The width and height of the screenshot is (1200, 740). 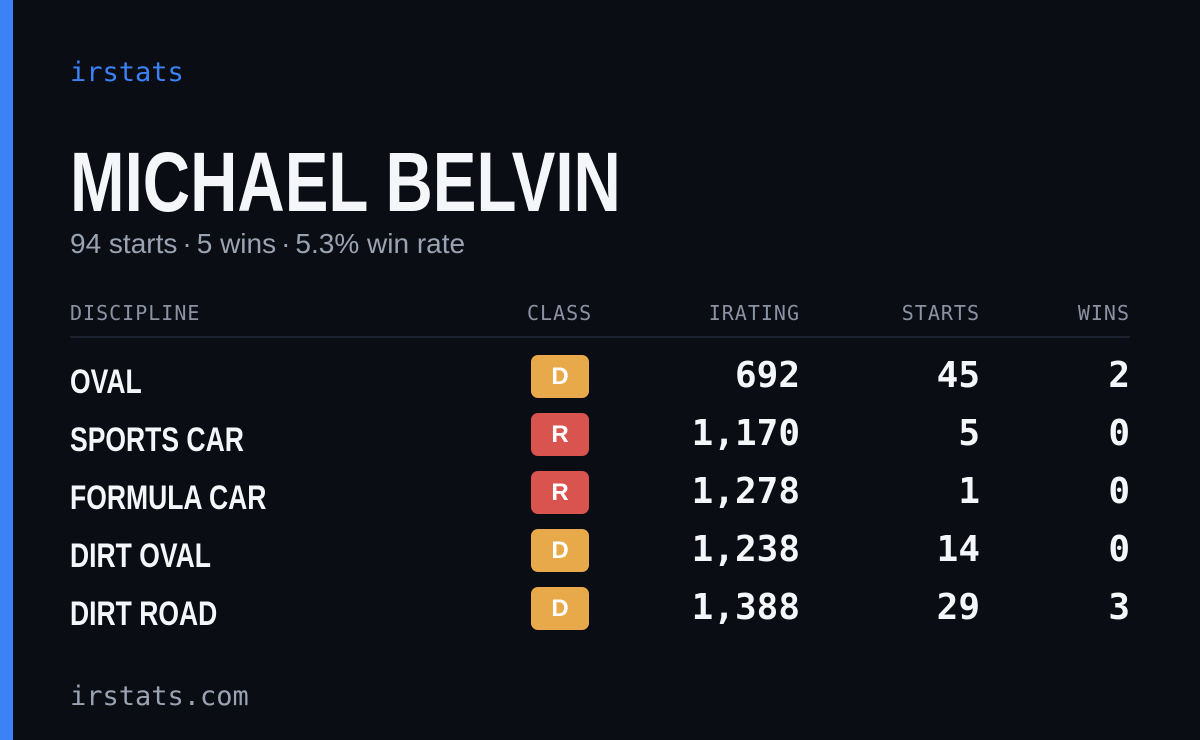 What do you see at coordinates (157, 440) in the screenshot?
I see `row-discipline: SPORTS CAR` at bounding box center [157, 440].